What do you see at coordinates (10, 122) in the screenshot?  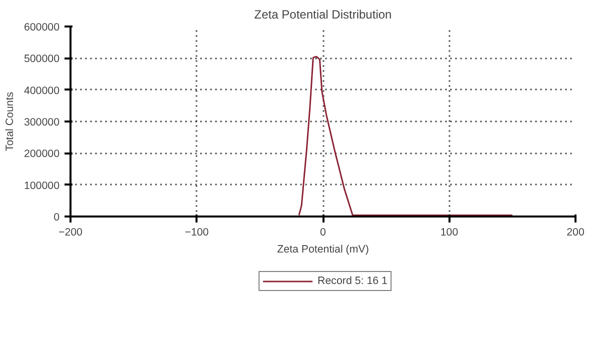 I see `y-axis-title: Total Counts` at bounding box center [10, 122].